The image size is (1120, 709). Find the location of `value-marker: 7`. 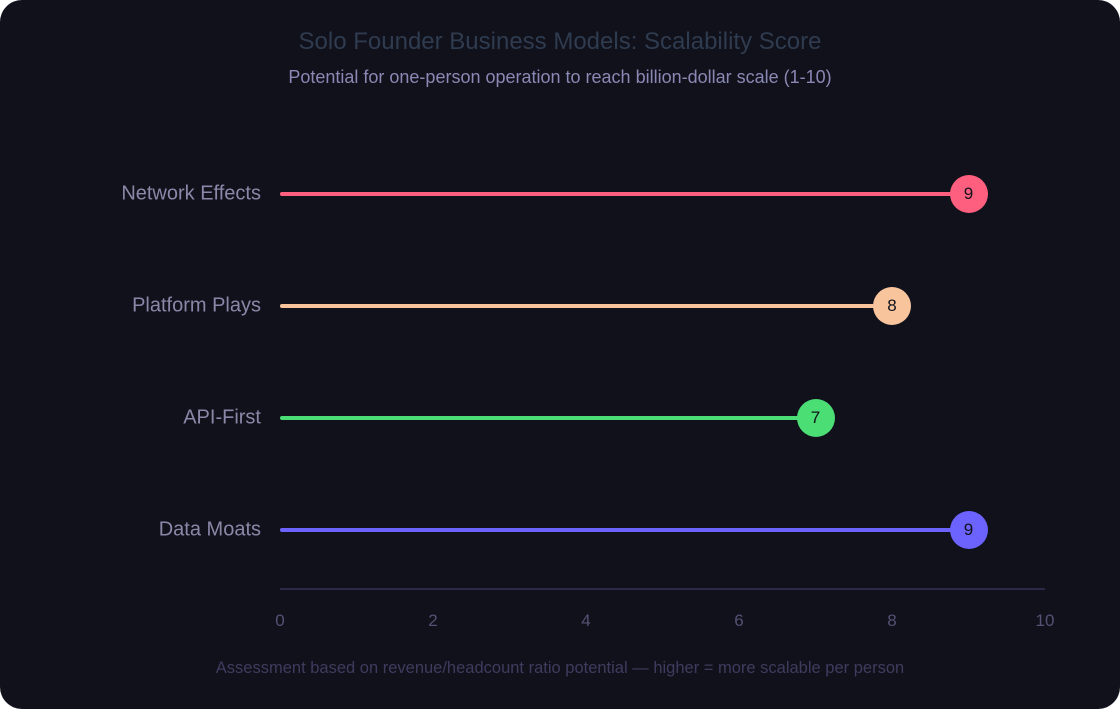

value-marker: 7 is located at coordinates (815, 418).